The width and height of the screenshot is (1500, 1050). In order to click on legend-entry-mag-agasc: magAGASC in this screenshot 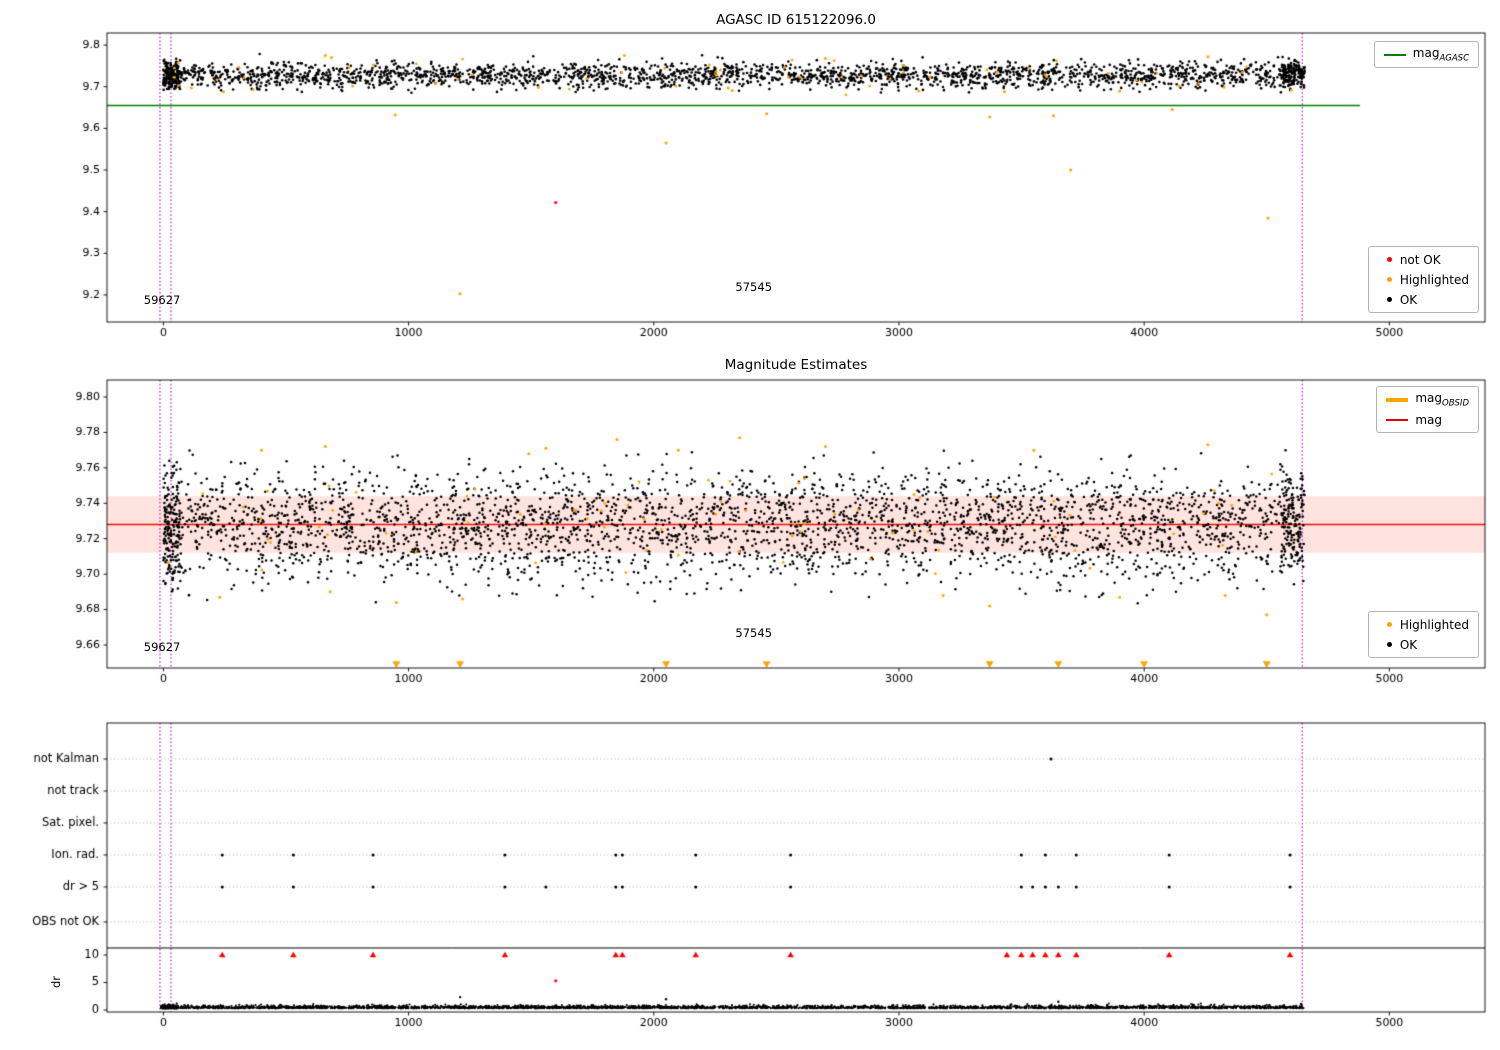, I will do `click(1426, 54)`.